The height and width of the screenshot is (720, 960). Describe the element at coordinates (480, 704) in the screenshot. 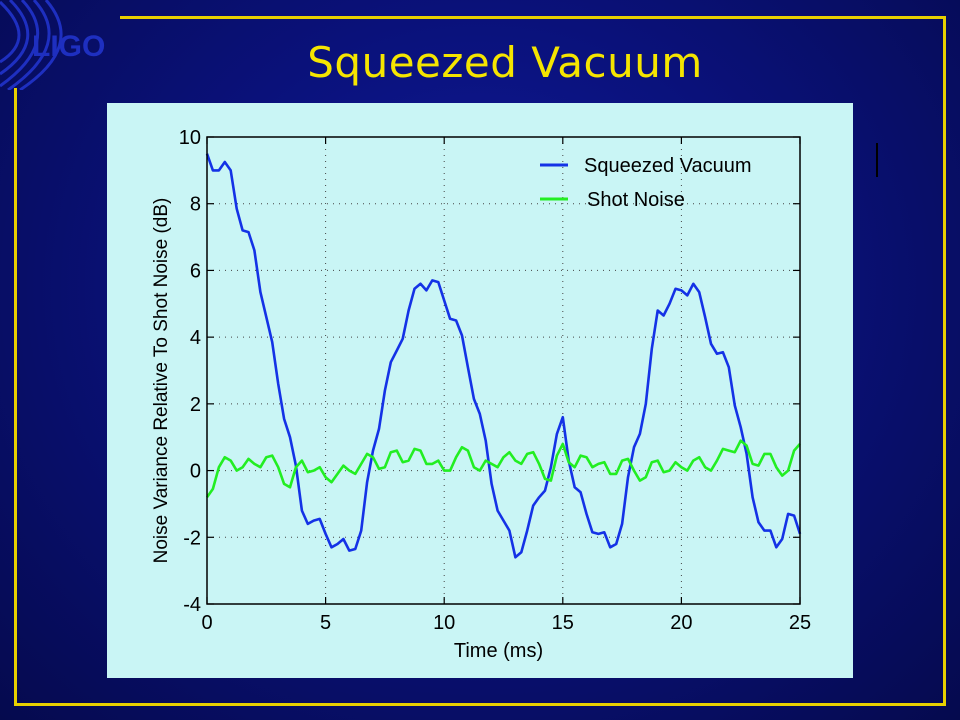

I see `frame-bottom-line` at that location.